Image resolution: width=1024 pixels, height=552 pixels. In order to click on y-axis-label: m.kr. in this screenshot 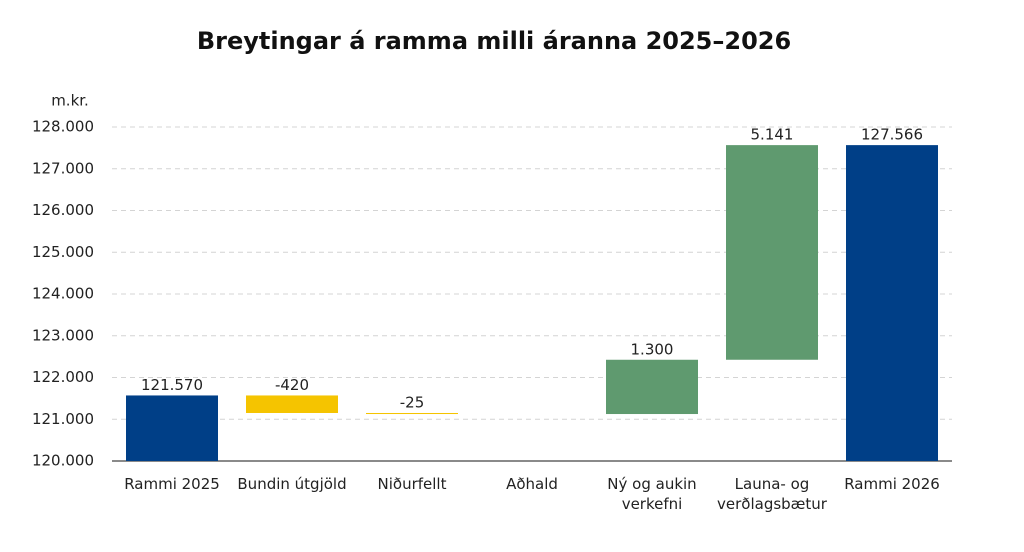, I will do `click(70, 101)`.